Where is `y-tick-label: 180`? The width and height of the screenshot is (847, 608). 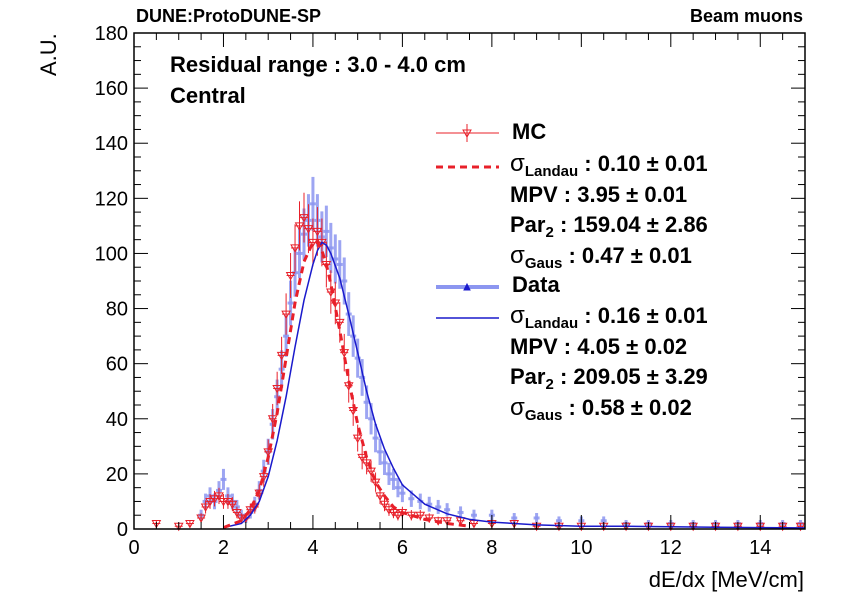 y-tick-label: 180 is located at coordinates (111, 34).